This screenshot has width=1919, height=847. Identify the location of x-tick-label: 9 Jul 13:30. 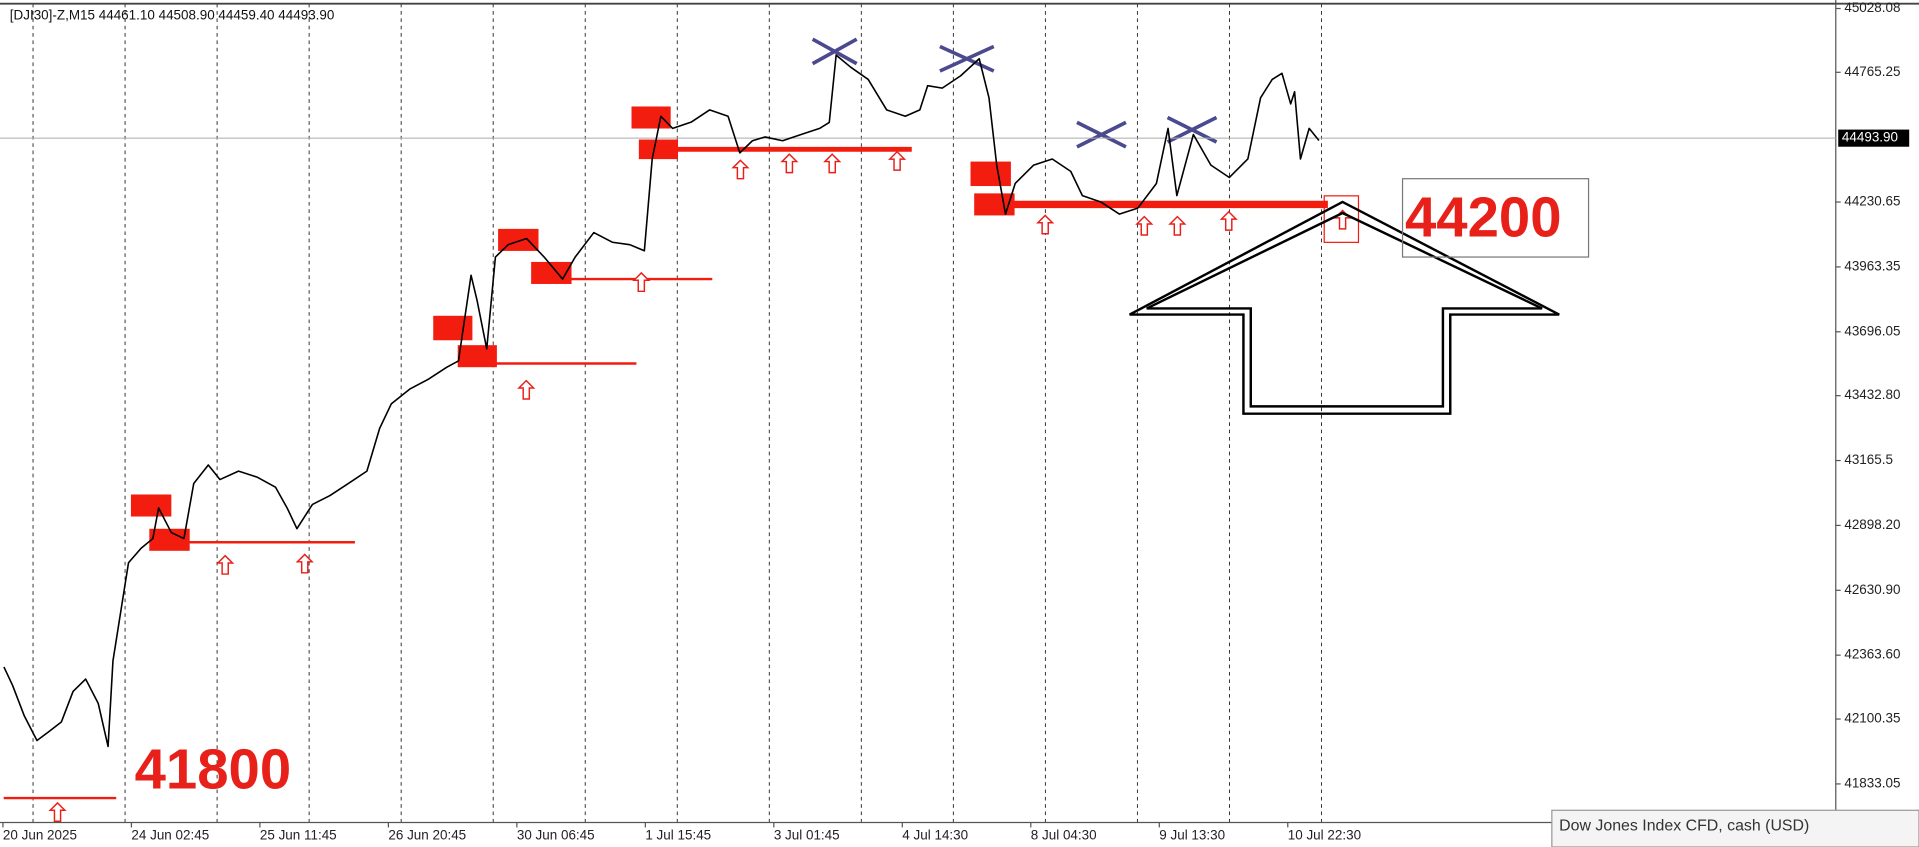
(1192, 835).